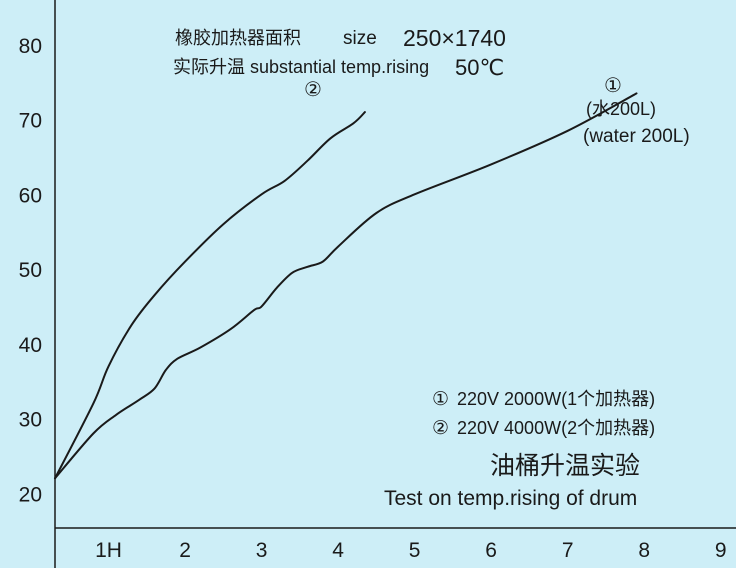 The width and height of the screenshot is (736, 572). I want to click on chart-title: 油桶升温实验 Test on temp.rising of drum, so click(512, 481).